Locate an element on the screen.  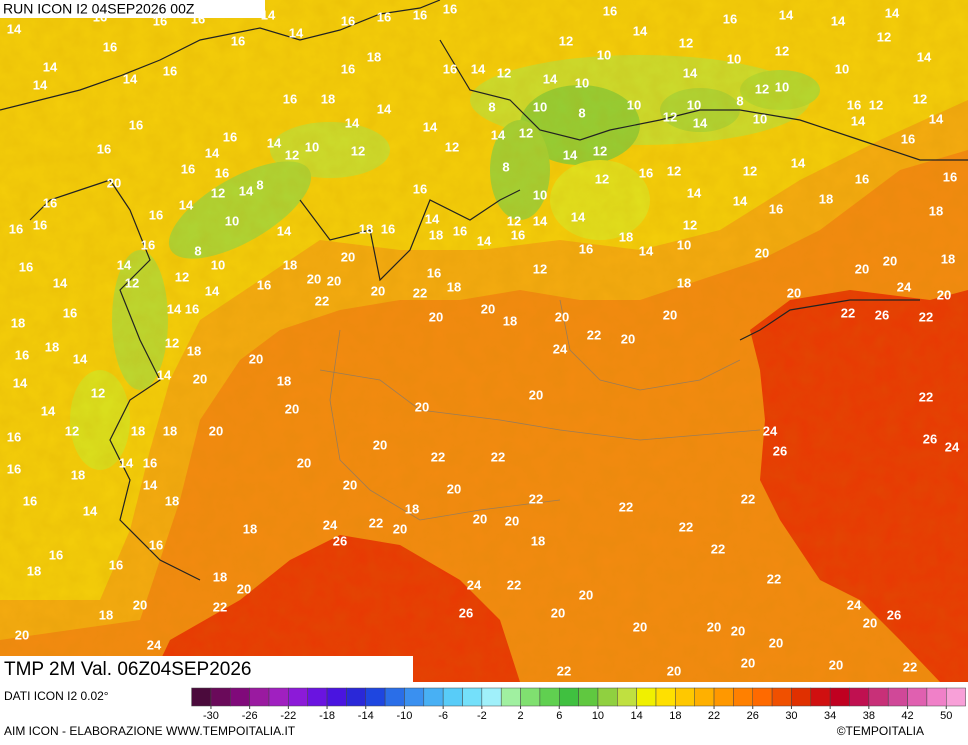
run-box is located at coordinates (132, 9).